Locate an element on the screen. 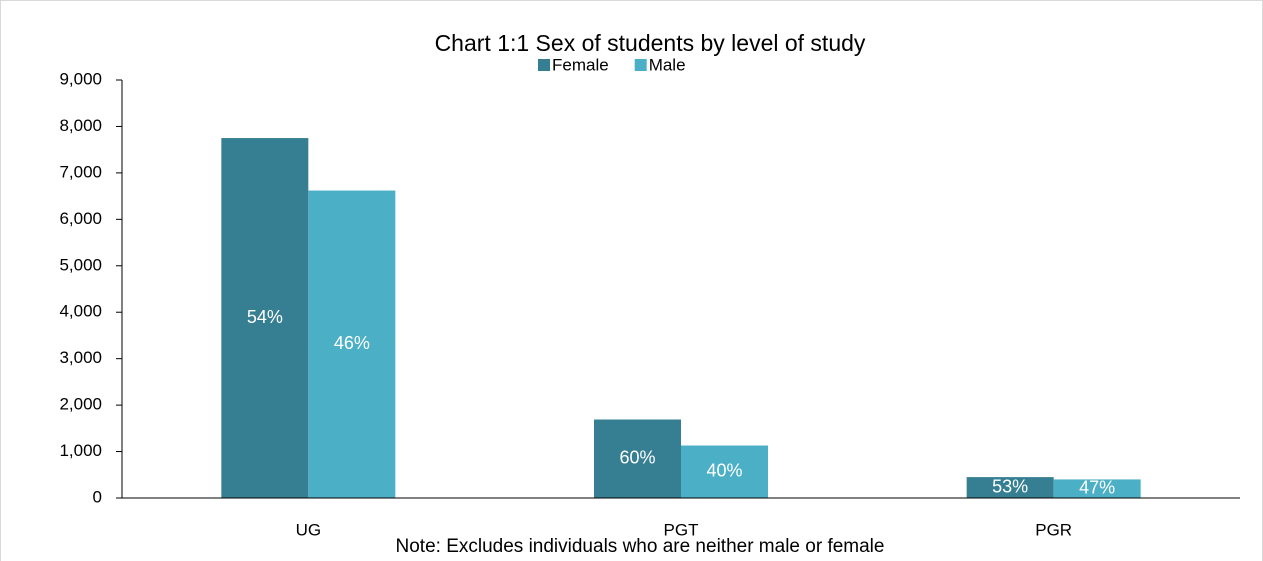 The width and height of the screenshot is (1263, 561). y-tick-label: 7,000 is located at coordinates (80, 171).